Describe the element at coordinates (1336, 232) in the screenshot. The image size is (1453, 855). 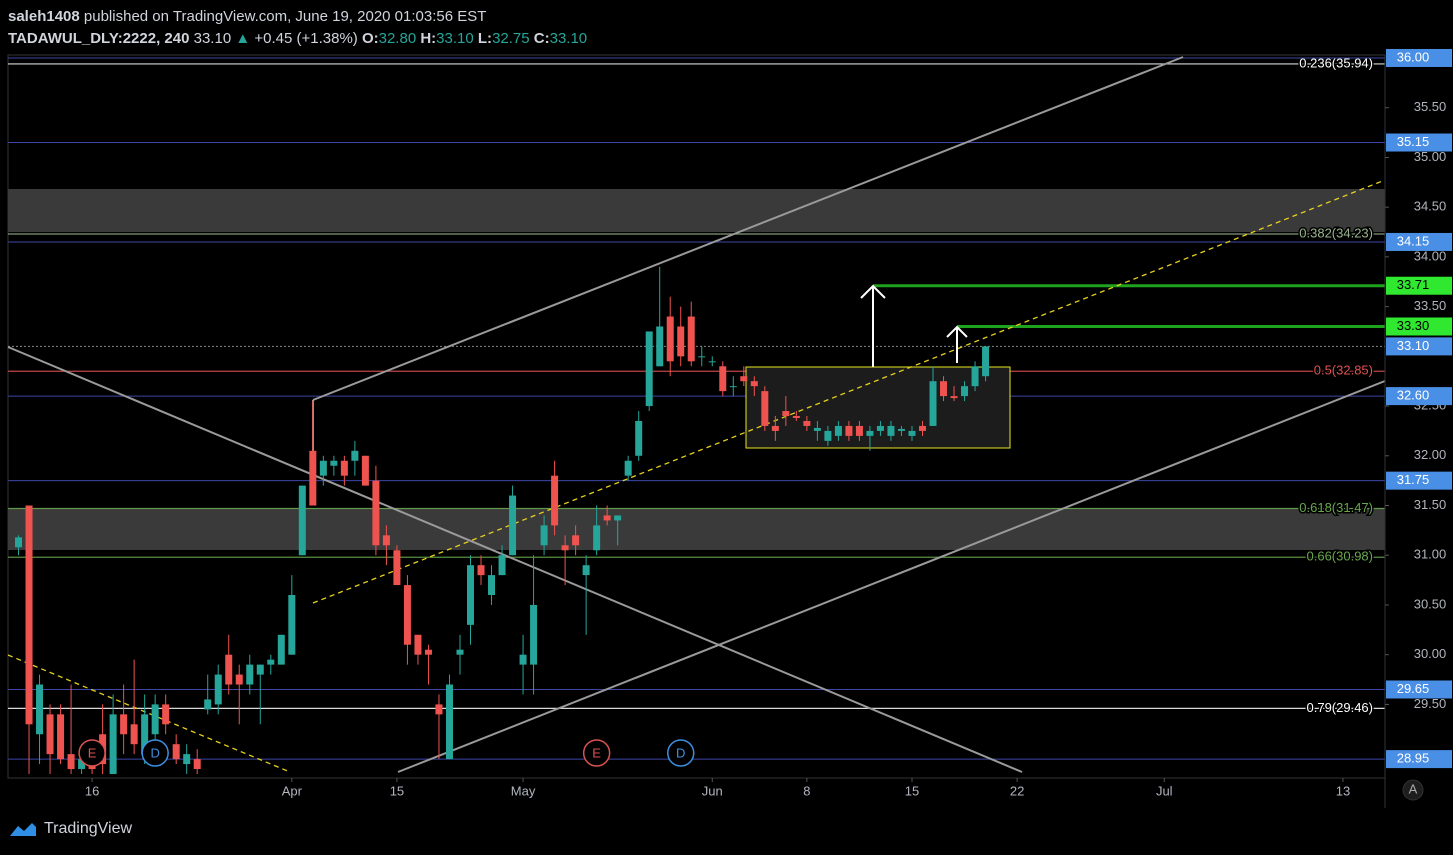
I see `fib-label: 0.382(34.23)` at that location.